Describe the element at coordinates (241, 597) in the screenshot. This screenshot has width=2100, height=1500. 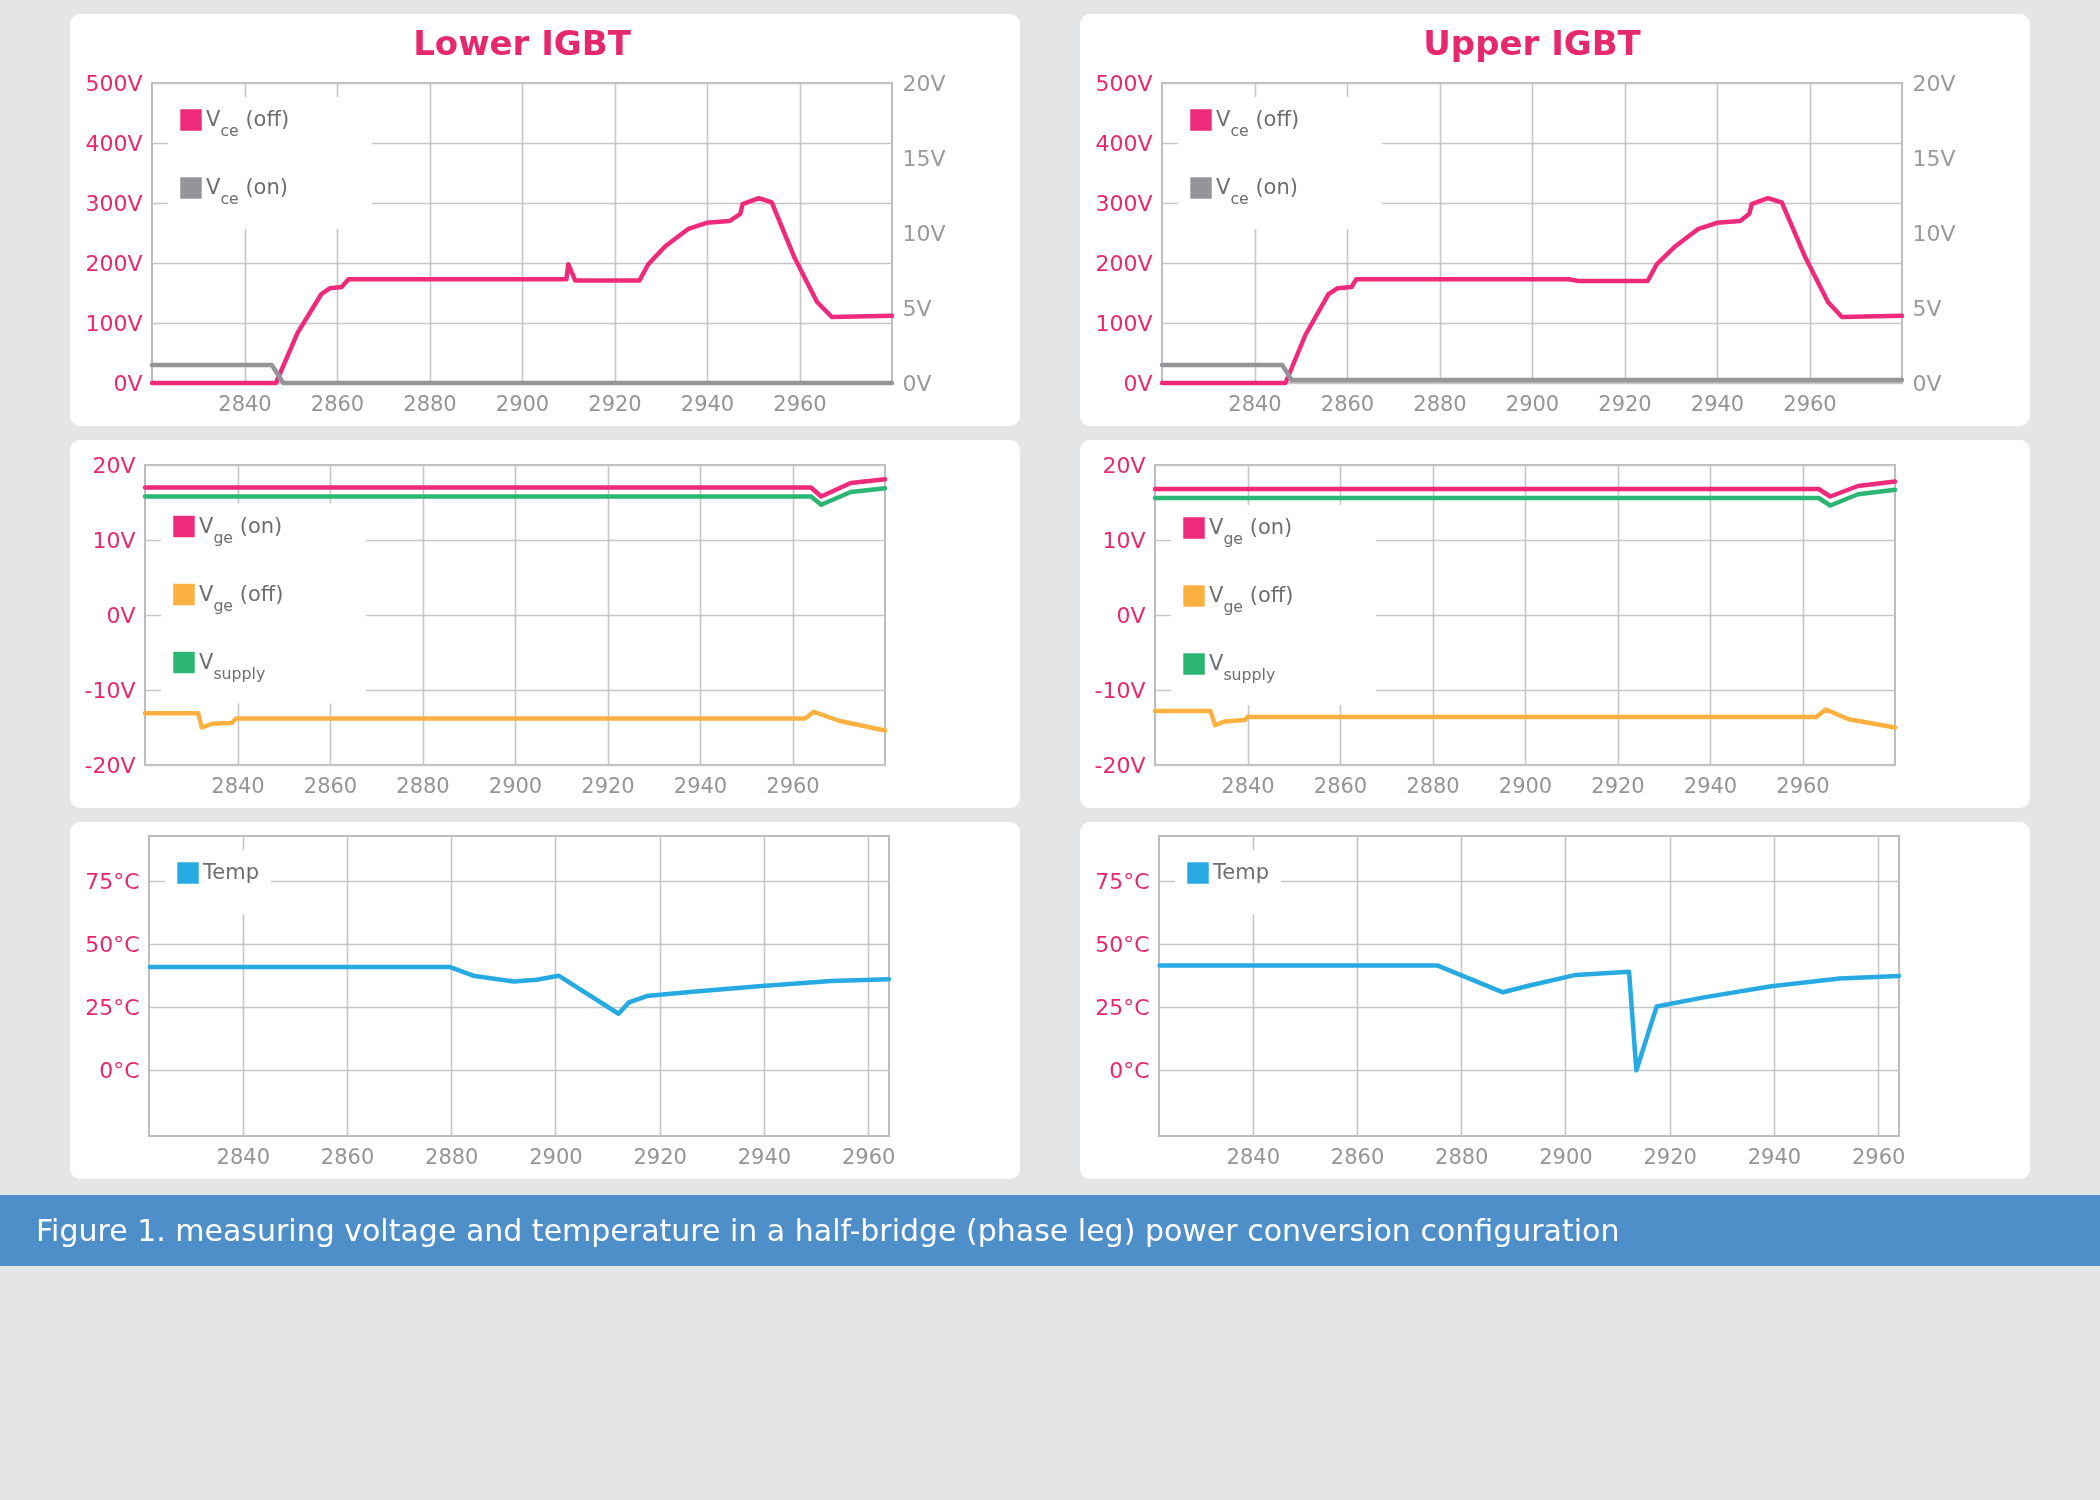
I see `legend-label: V$_{ge}$ (off)` at that location.